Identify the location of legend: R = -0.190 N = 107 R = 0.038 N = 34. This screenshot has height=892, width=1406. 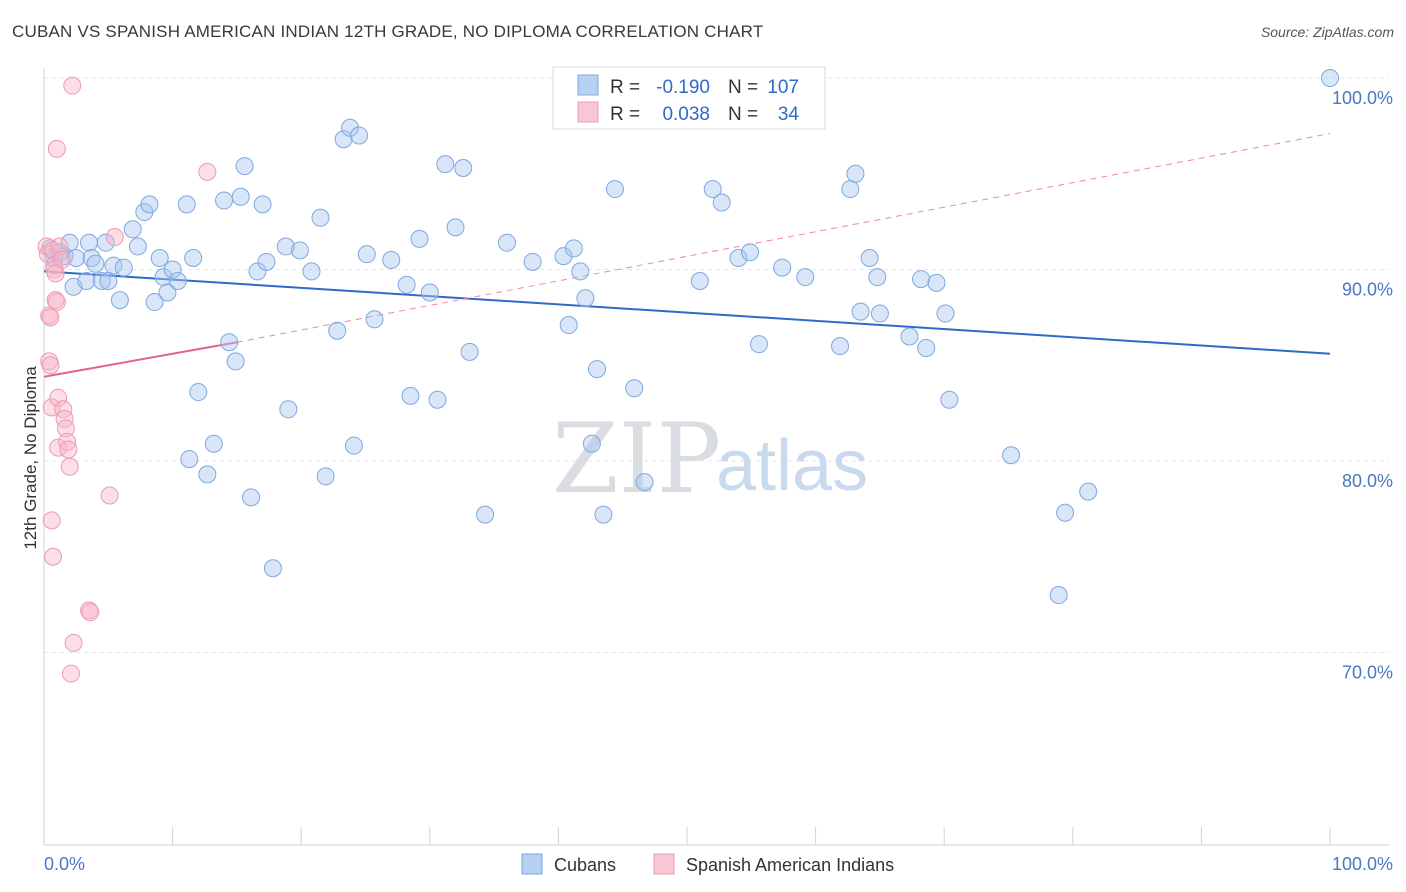
(689, 98).